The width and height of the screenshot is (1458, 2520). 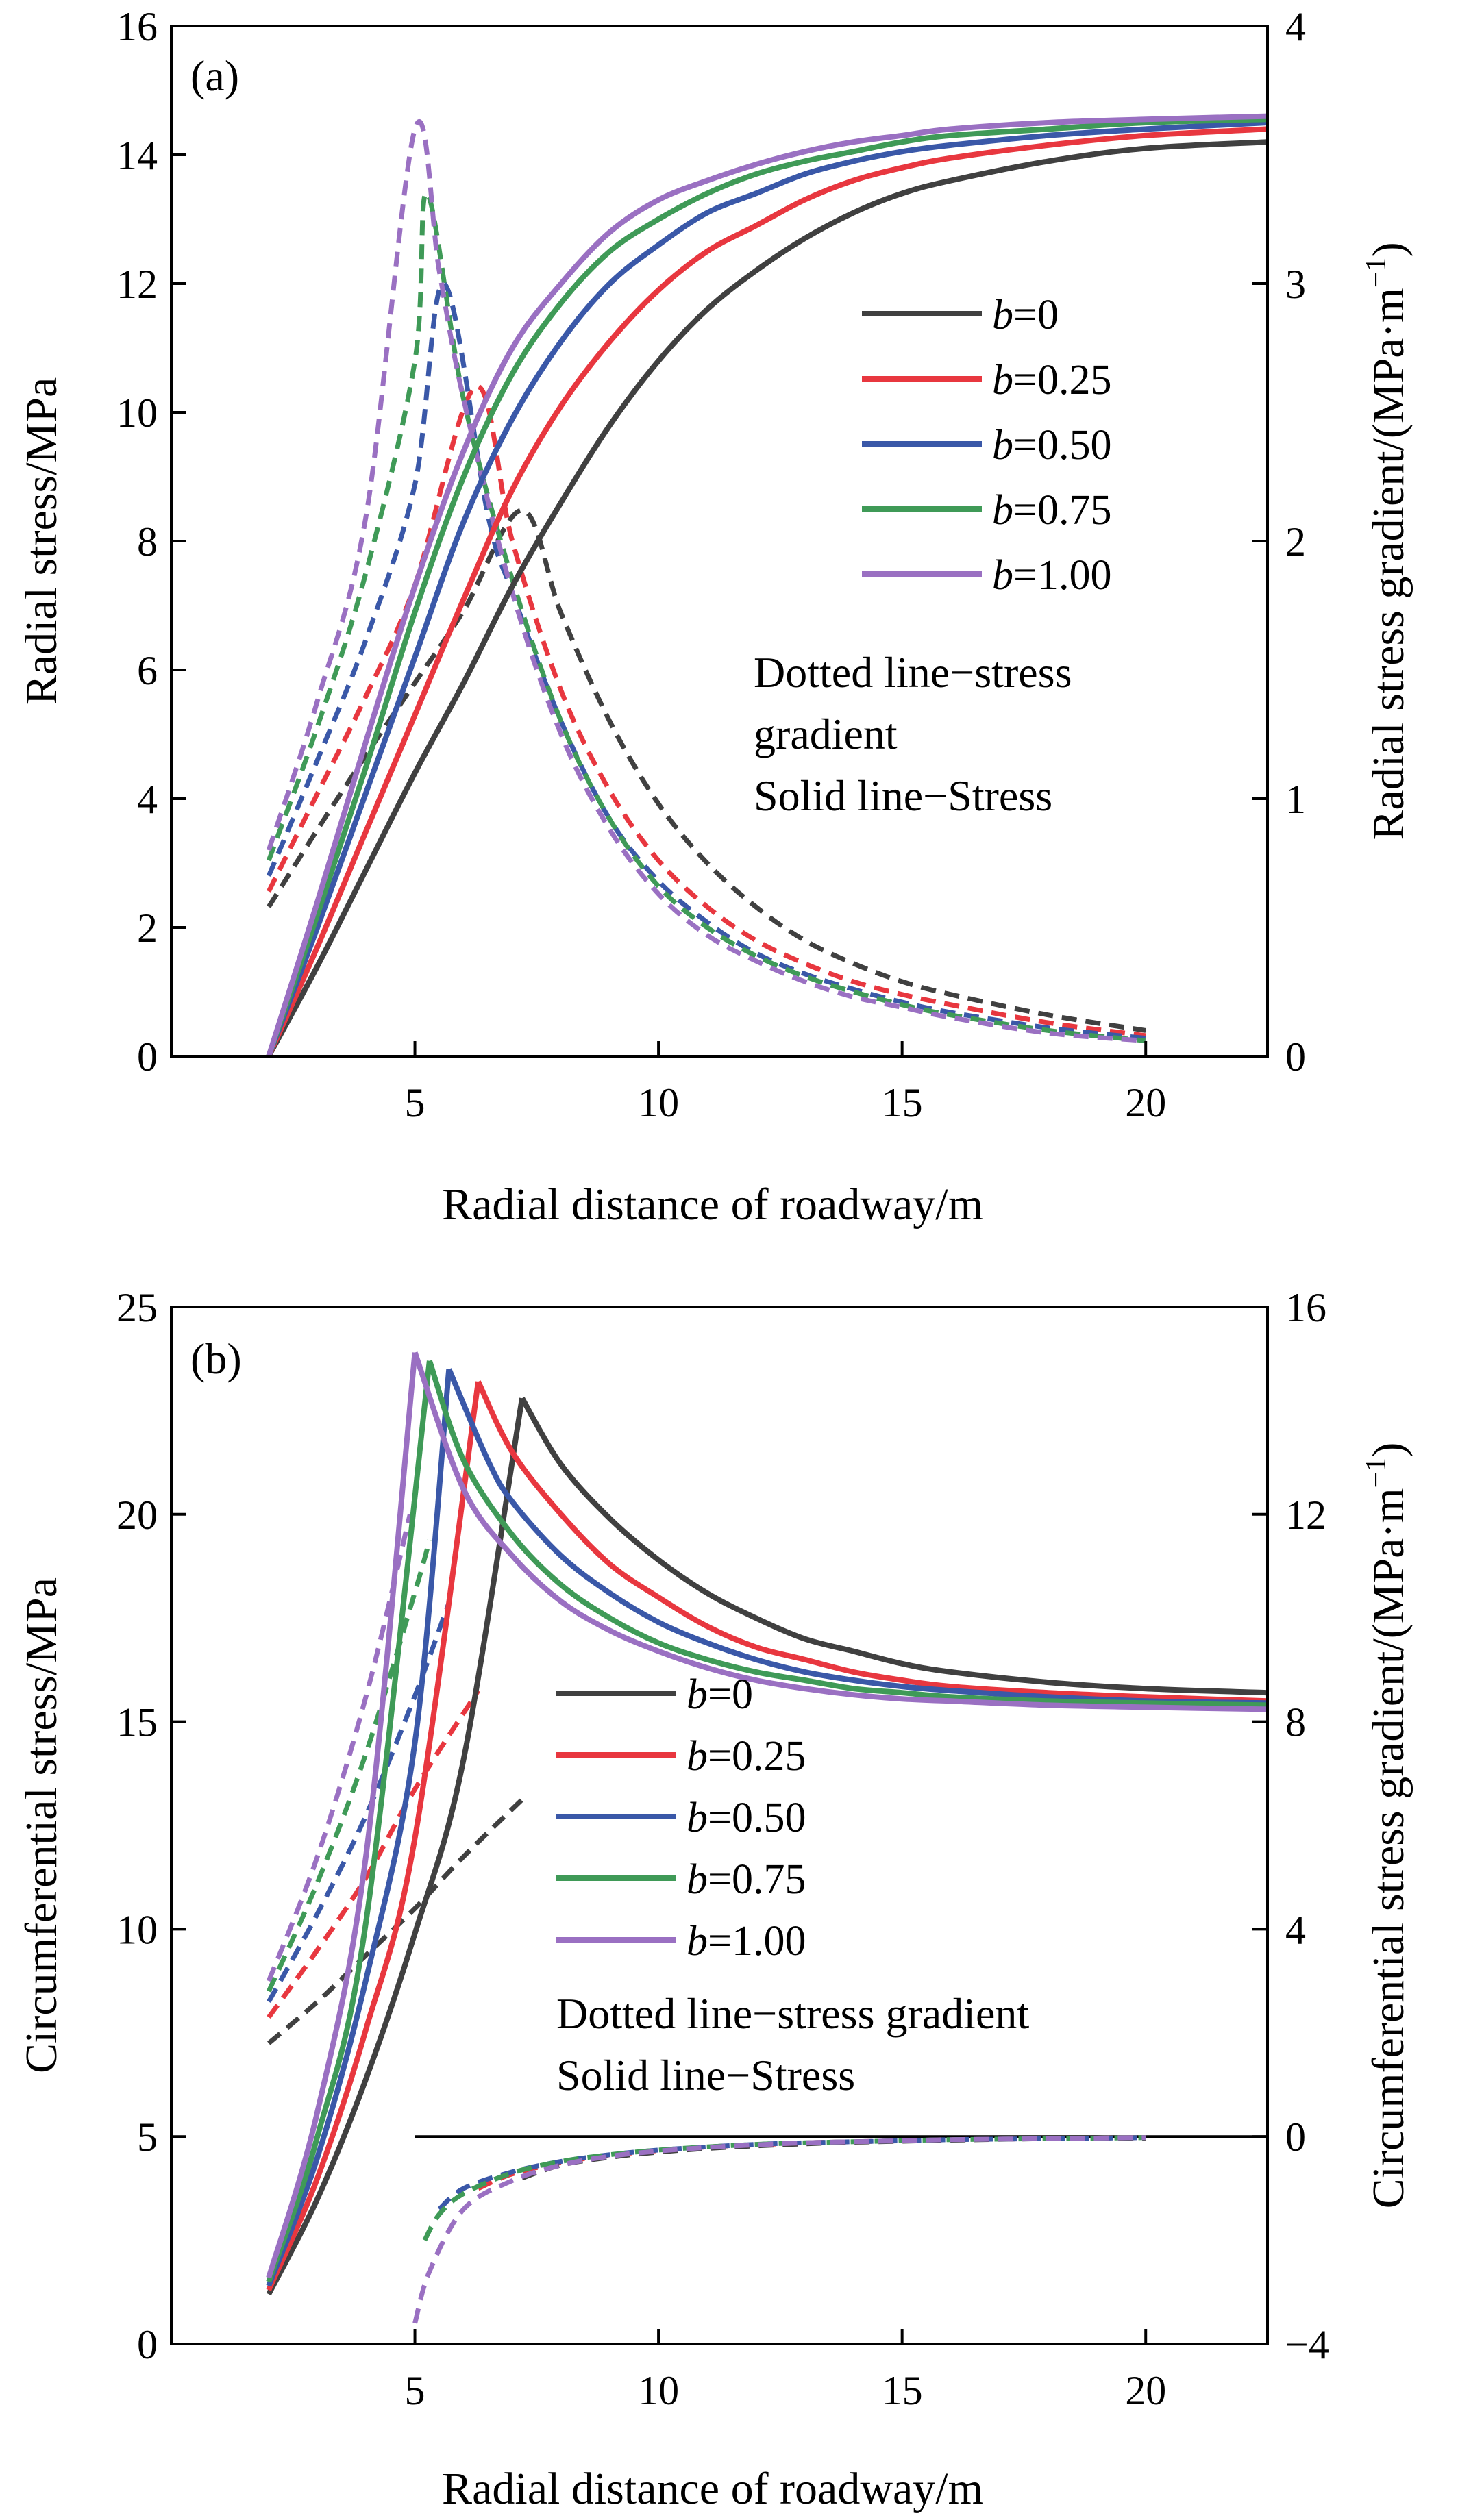 I want to click on a-y-right-tick-label-2: 2, so click(x=1295, y=541).